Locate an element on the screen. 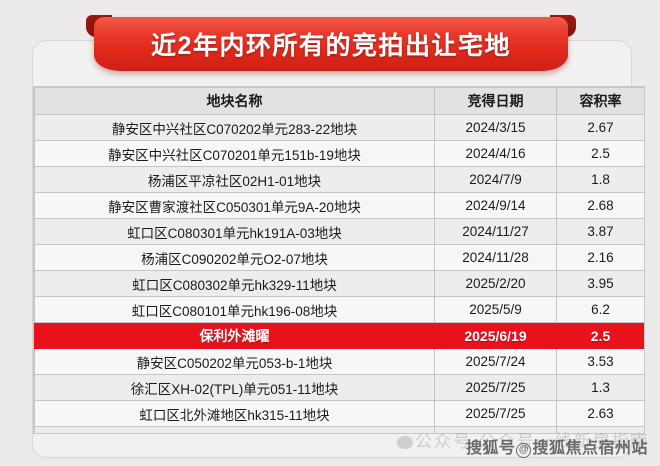  table-header-row: 地块名称 竞得日期 容积率 is located at coordinates (339, 101).